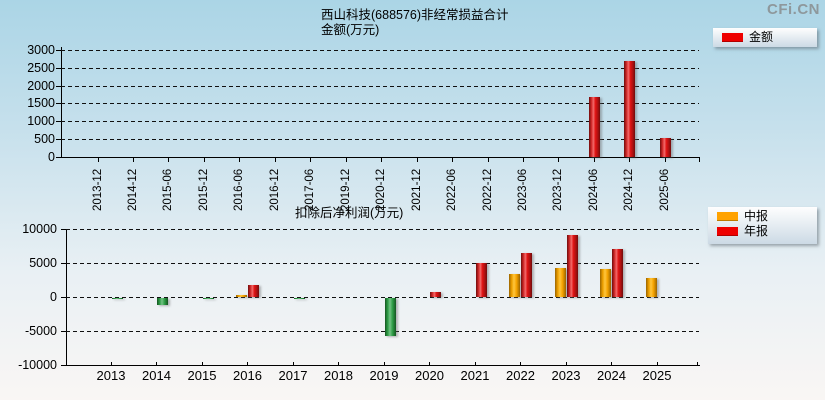  What do you see at coordinates (611, 375) in the screenshot?
I see `x-tick-label: 2024` at bounding box center [611, 375].